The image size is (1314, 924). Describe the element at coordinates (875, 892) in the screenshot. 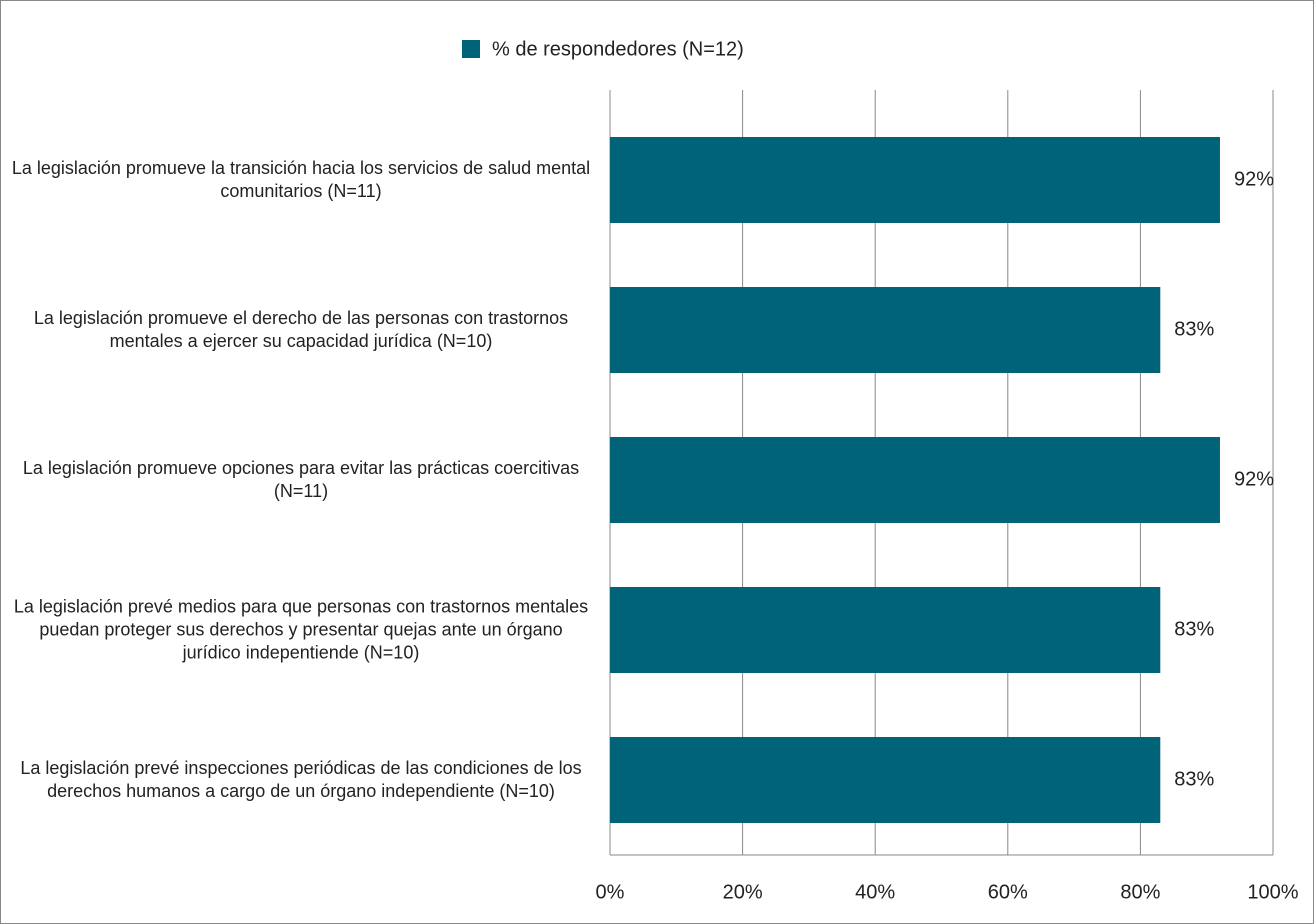

I see `x-tick-label: 40%` at that location.